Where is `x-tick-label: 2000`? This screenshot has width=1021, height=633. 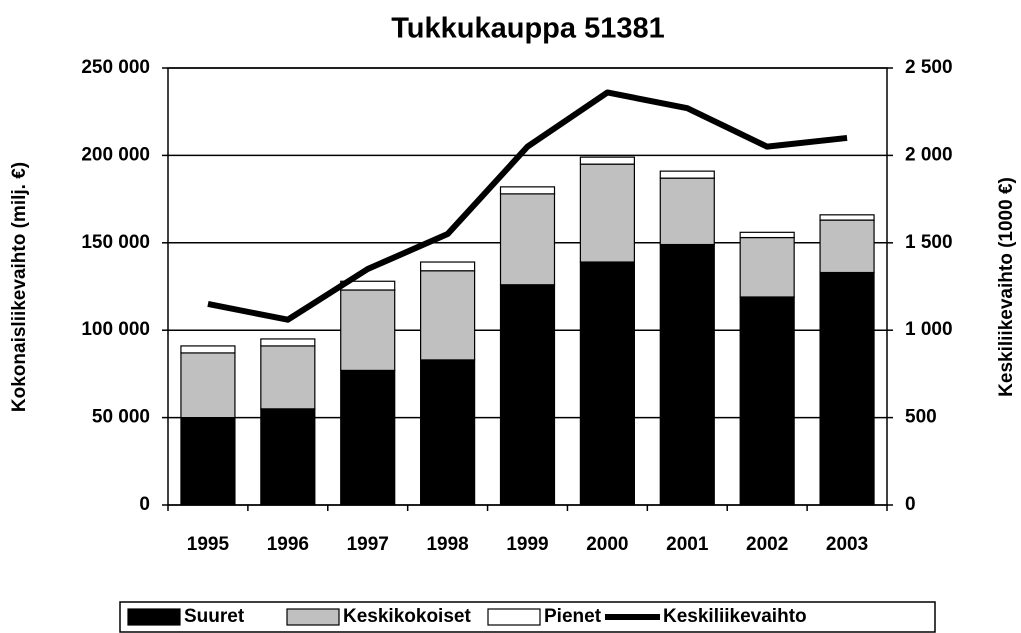 x-tick-label: 2000 is located at coordinates (607, 544).